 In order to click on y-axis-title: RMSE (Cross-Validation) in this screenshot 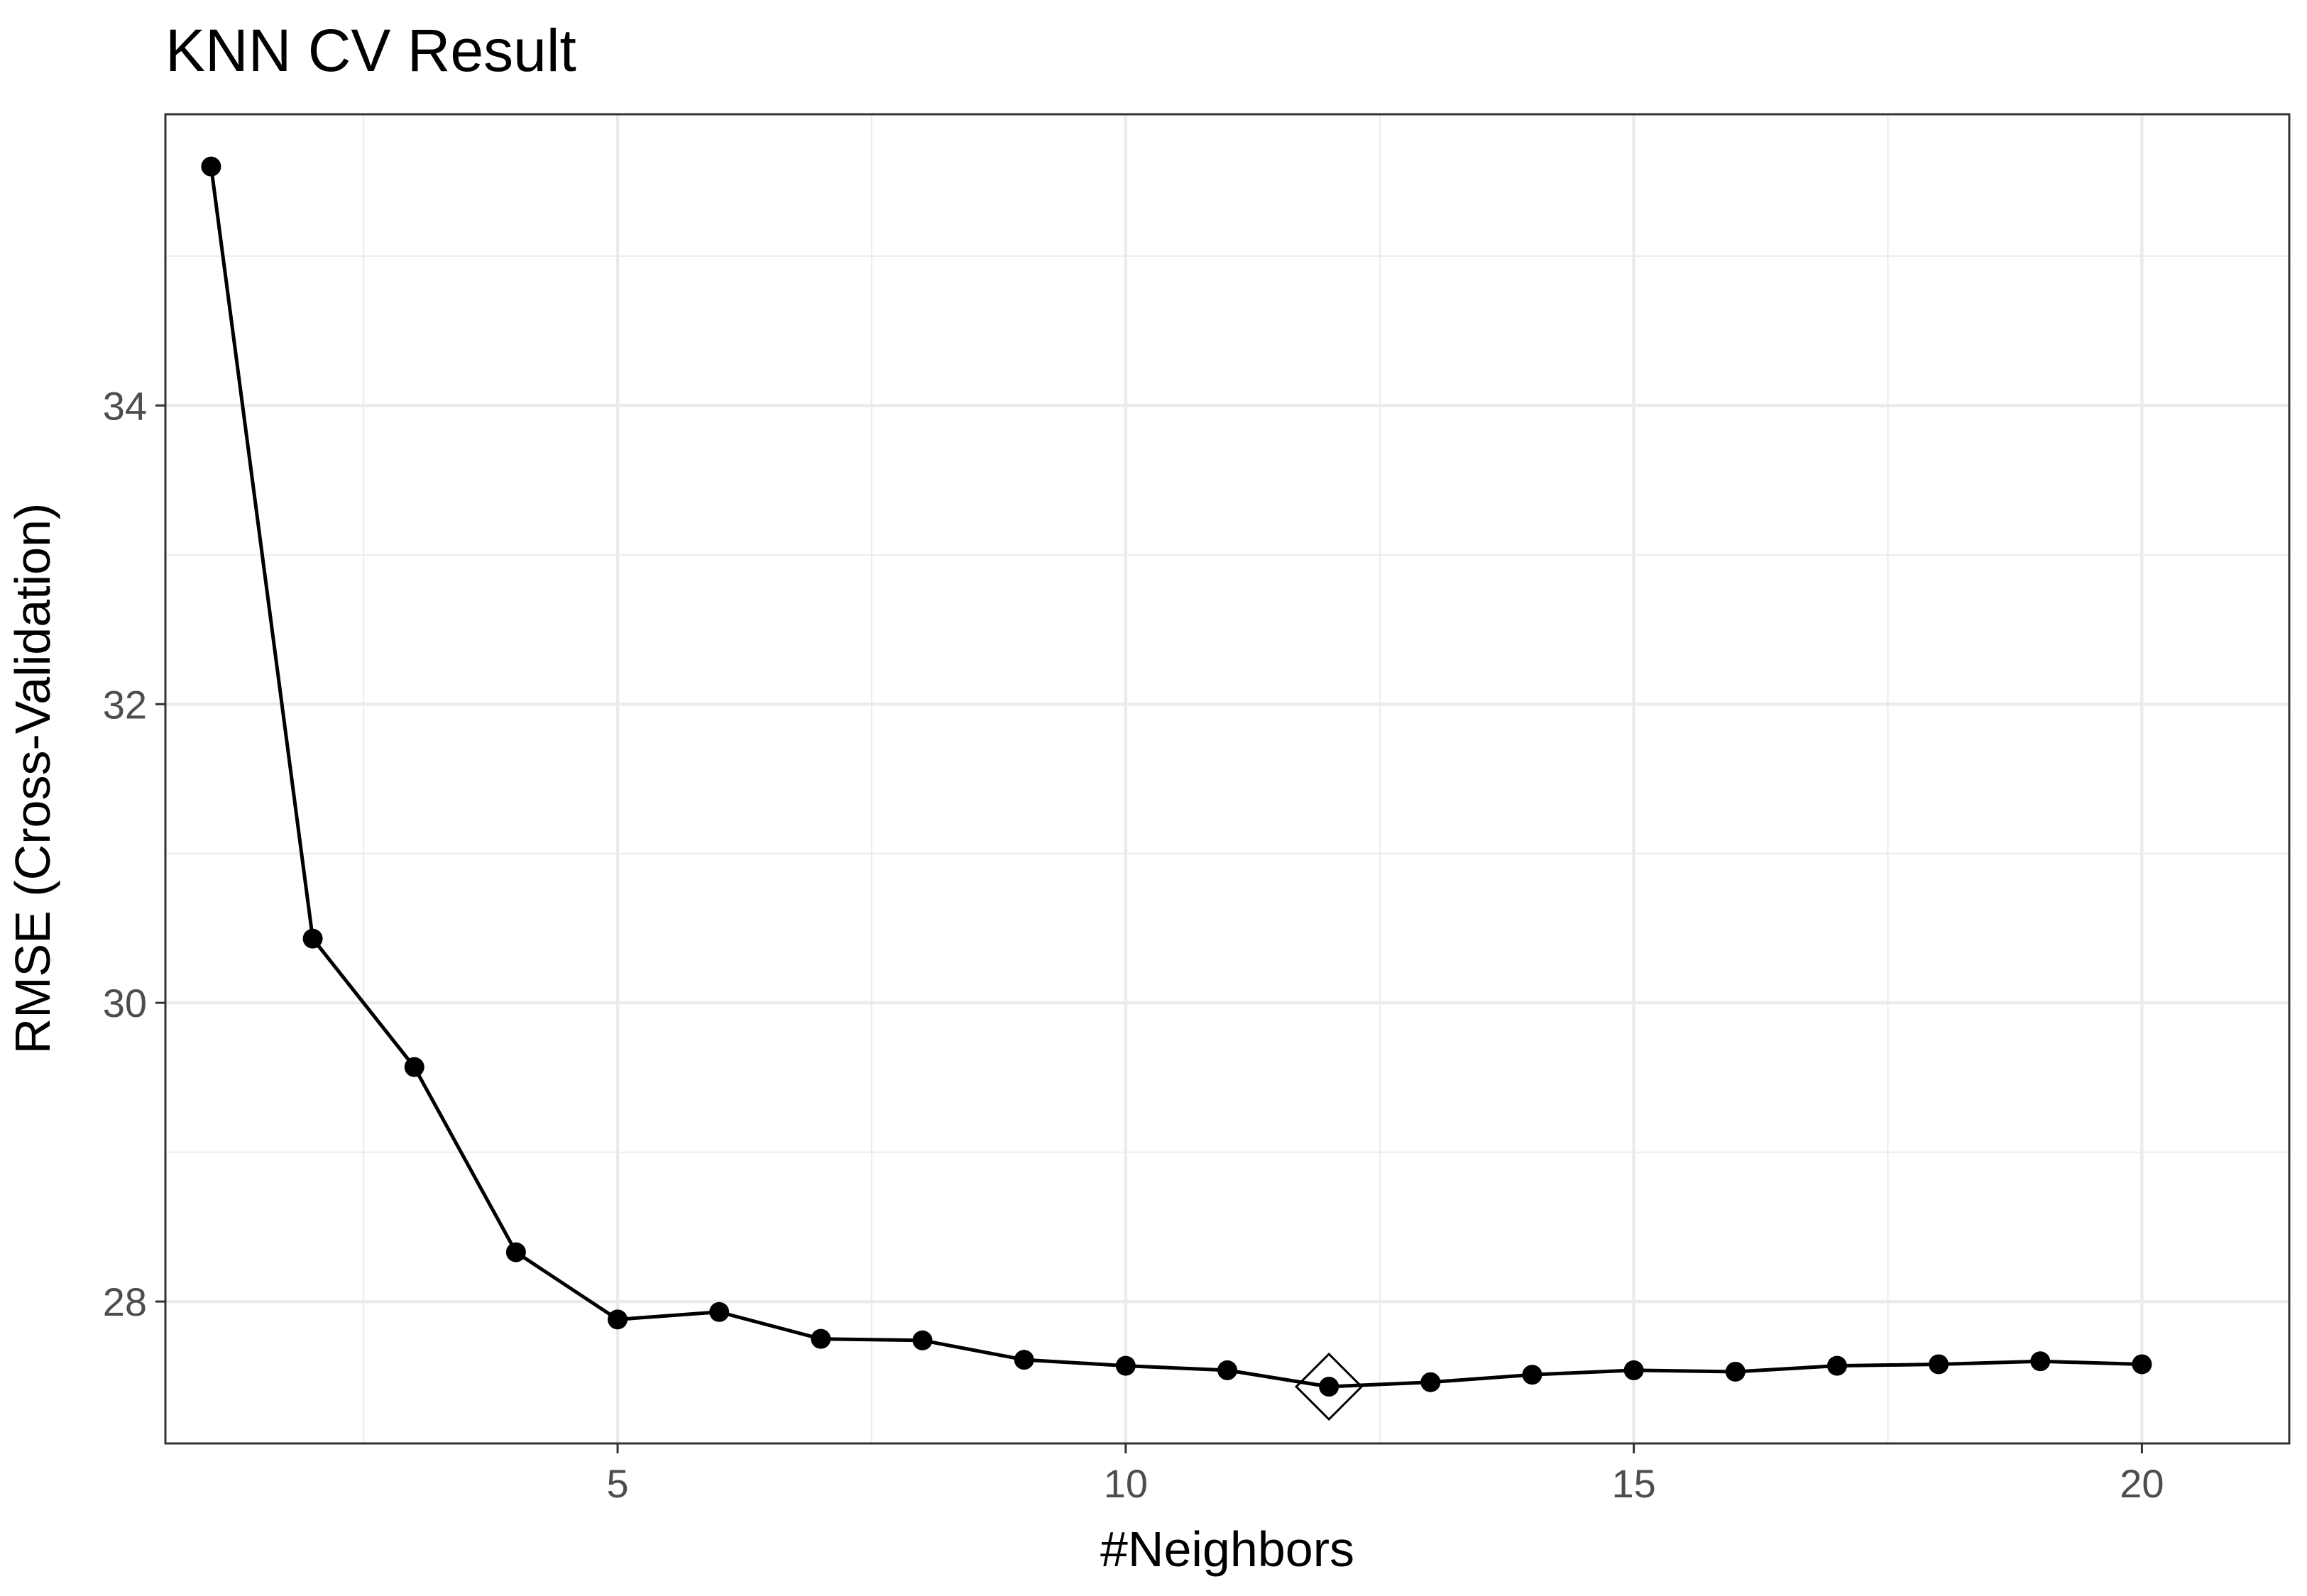, I will do `click(32, 779)`.